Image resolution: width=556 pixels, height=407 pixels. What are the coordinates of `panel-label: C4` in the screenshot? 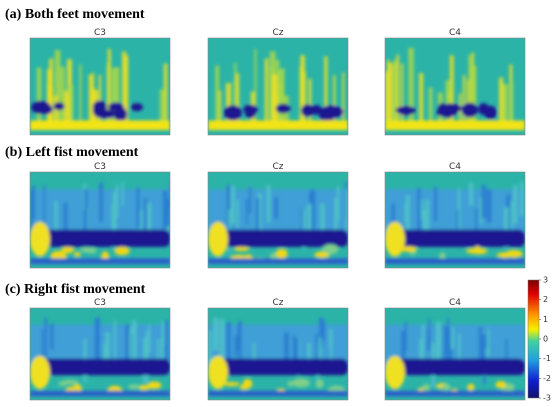 It's located at (455, 33).